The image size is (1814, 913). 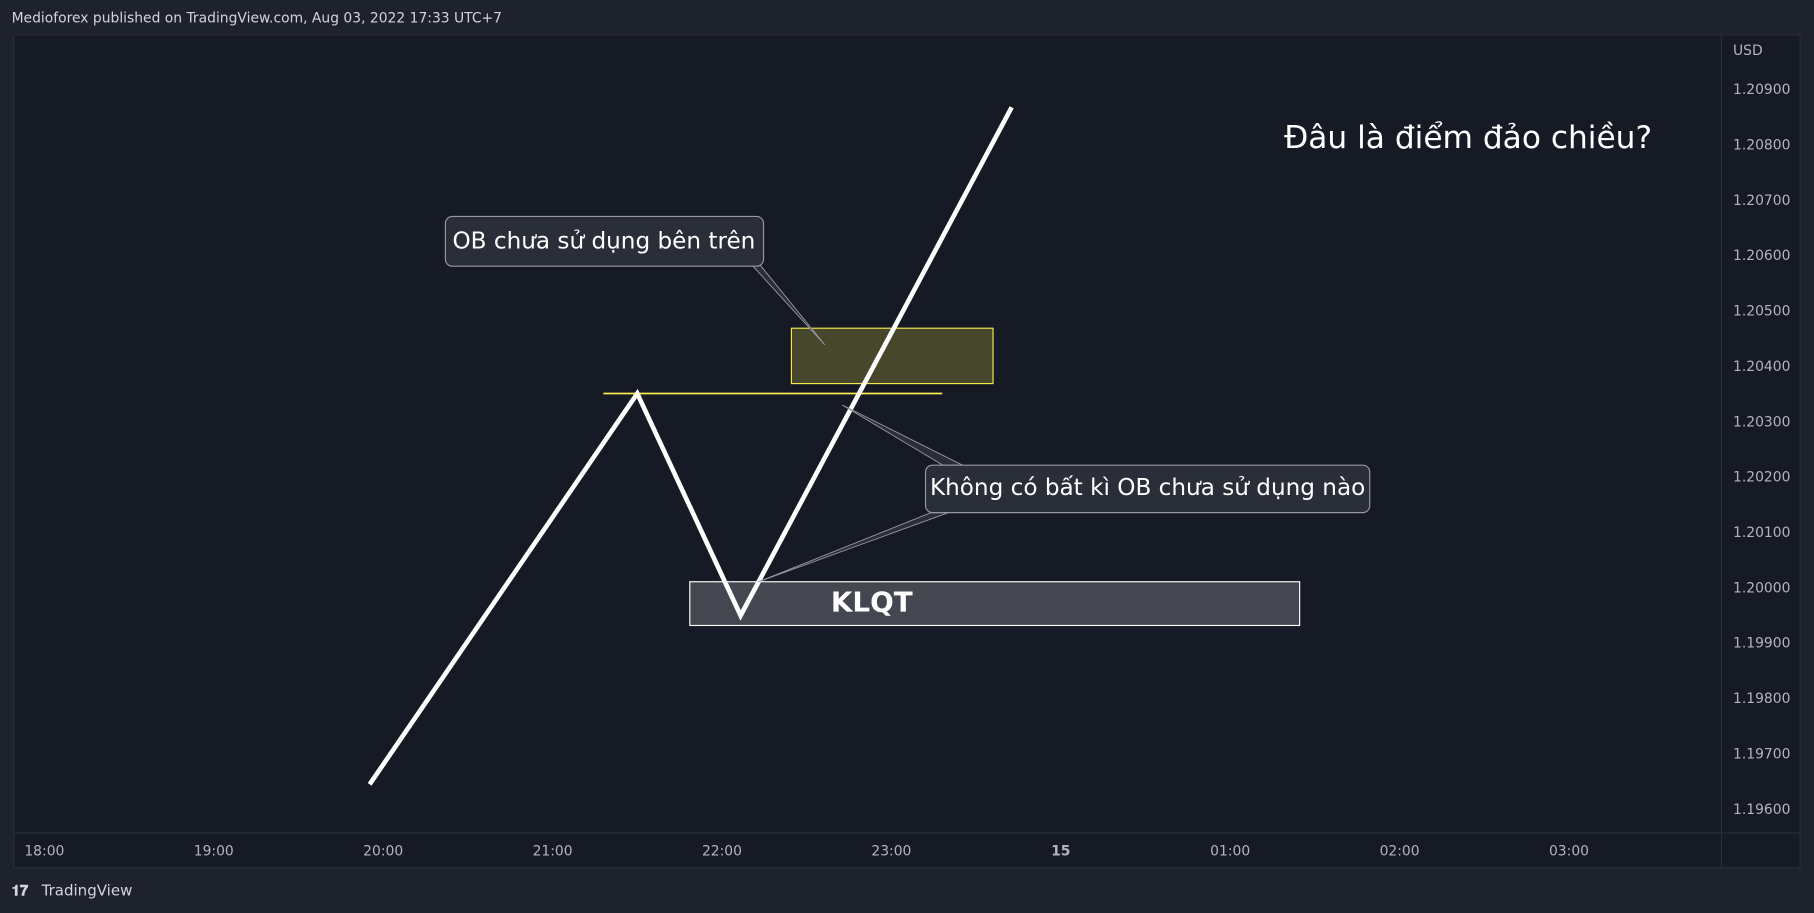 I want to click on y-tick-label: 1.20300, so click(x=1761, y=422).